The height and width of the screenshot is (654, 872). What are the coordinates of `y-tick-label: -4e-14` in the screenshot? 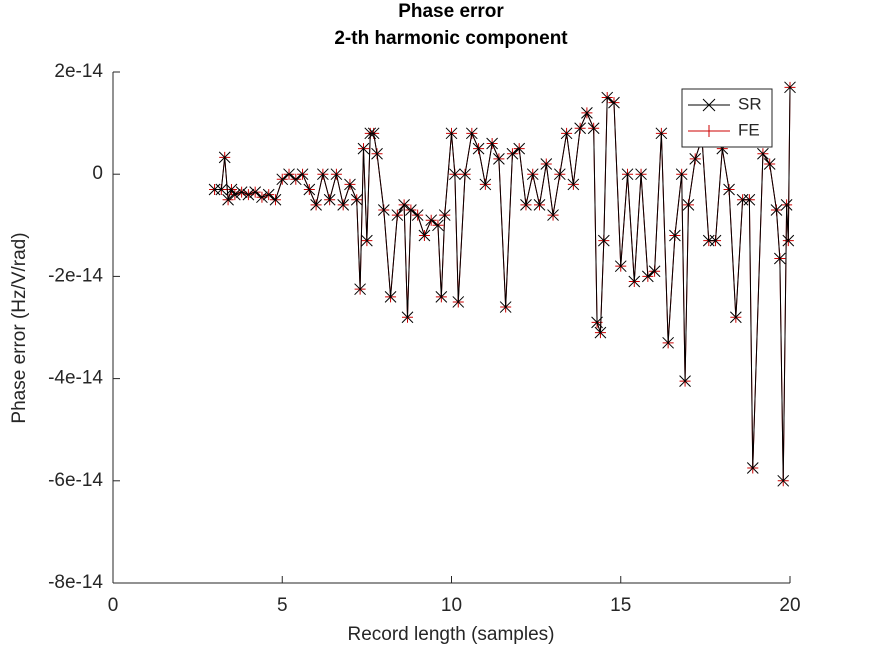 It's located at (75, 378).